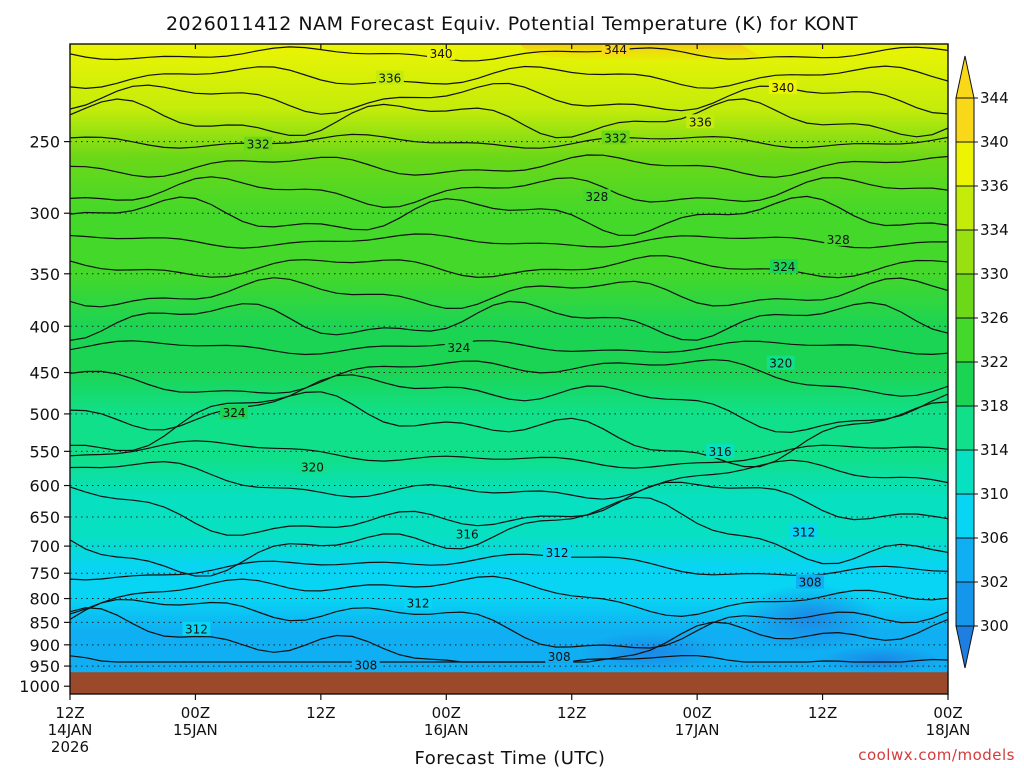 The image size is (1024, 768). What do you see at coordinates (640, 53) in the screenshot?
I see `warm-patch` at bounding box center [640, 53].